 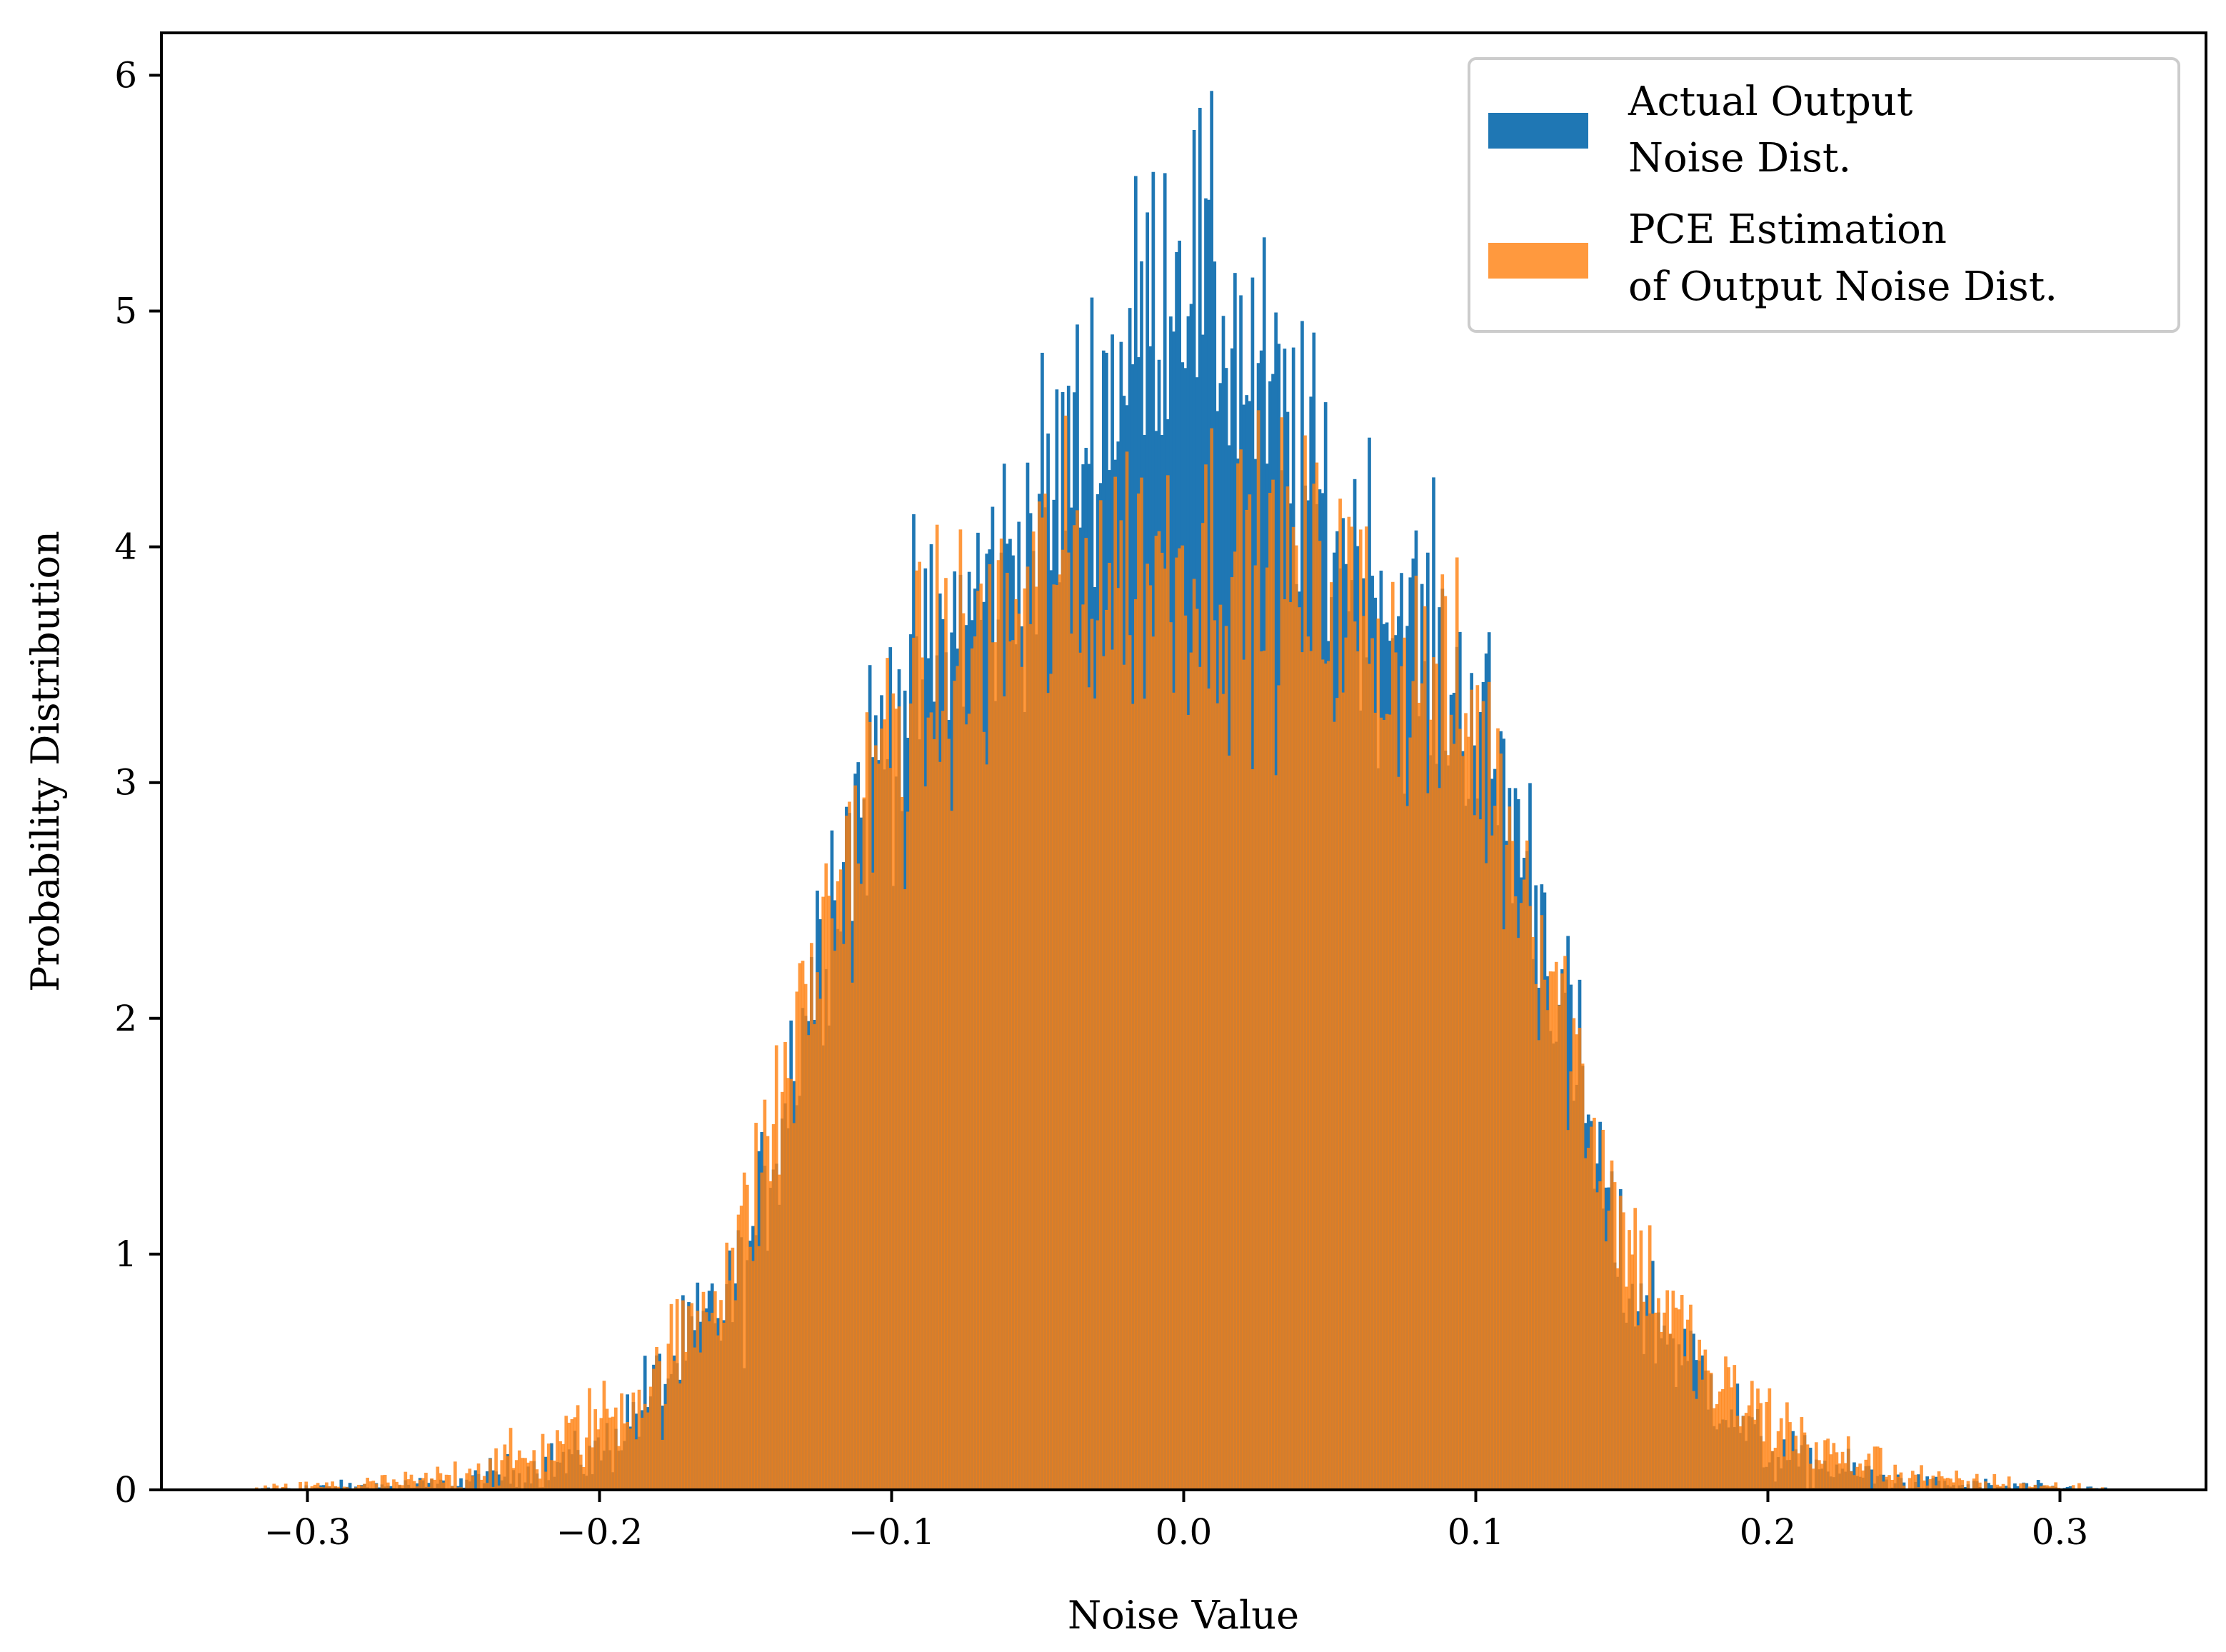 What do you see at coordinates (1538, 131) in the screenshot?
I see `legend-swatch-actual` at bounding box center [1538, 131].